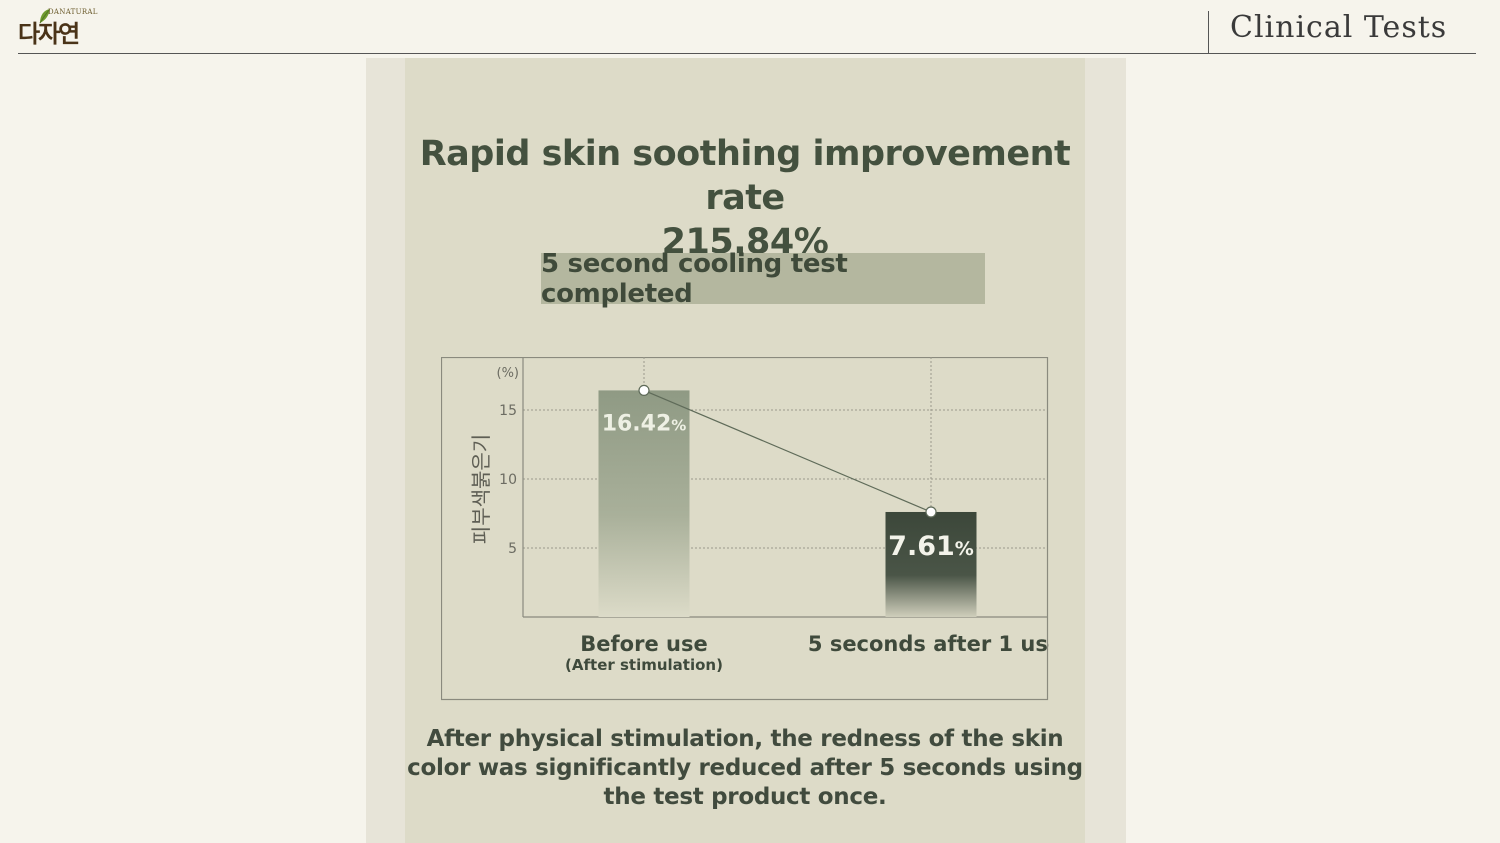 The height and width of the screenshot is (843, 1500). I want to click on leaf-icon, so click(44, 16).